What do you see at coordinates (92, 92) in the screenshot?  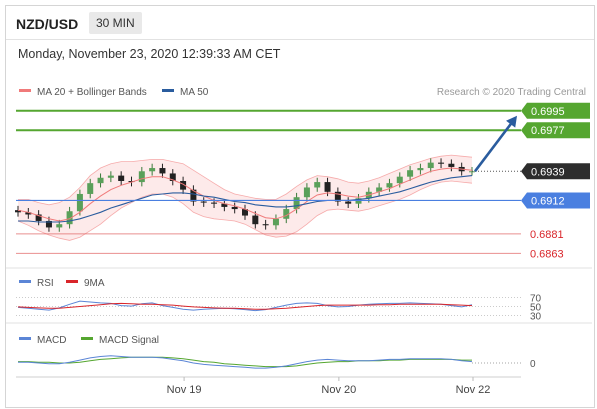 I see `ma-bb-legend-label: MA 20 + Bollinger Bands` at bounding box center [92, 92].